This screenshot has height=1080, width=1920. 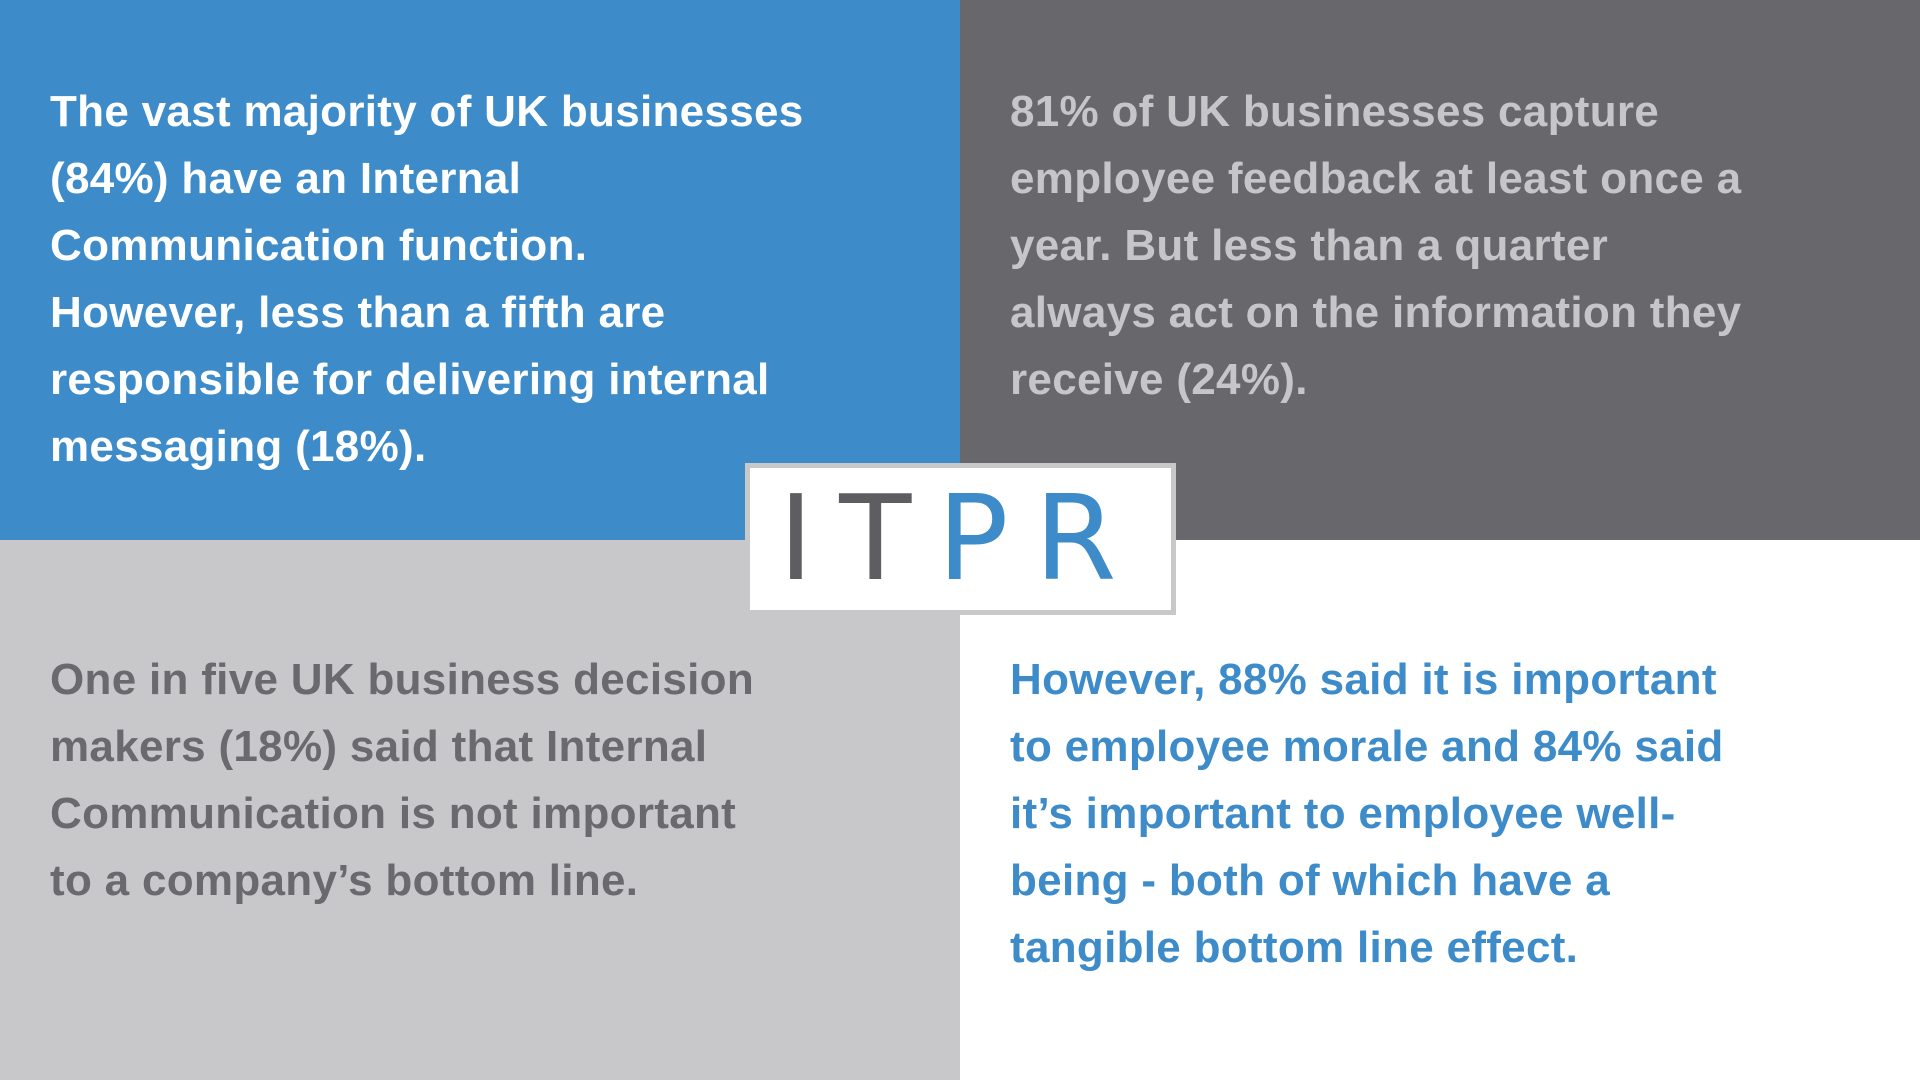 I want to click on text-line: However, 88% said it is important, so click(x=1363, y=679).